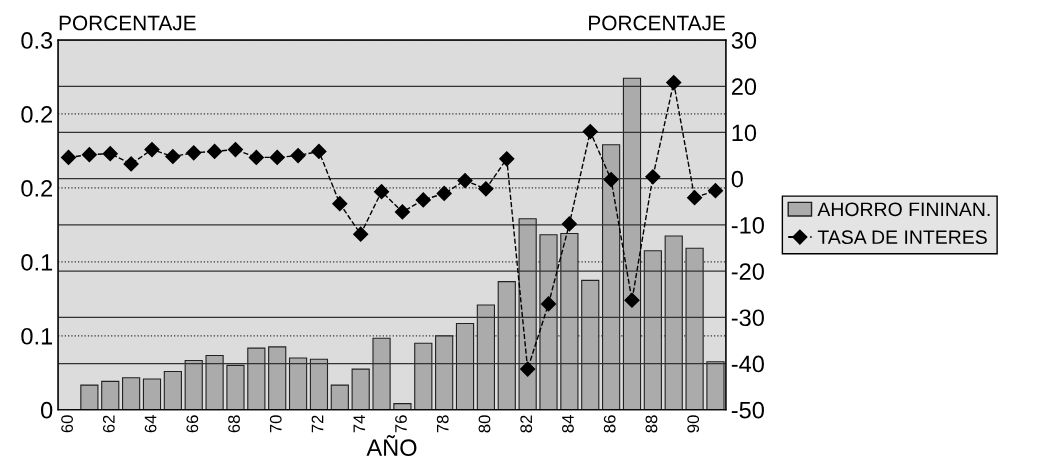  What do you see at coordinates (150, 424) in the screenshot?
I see `x-tick-label: 64` at bounding box center [150, 424].